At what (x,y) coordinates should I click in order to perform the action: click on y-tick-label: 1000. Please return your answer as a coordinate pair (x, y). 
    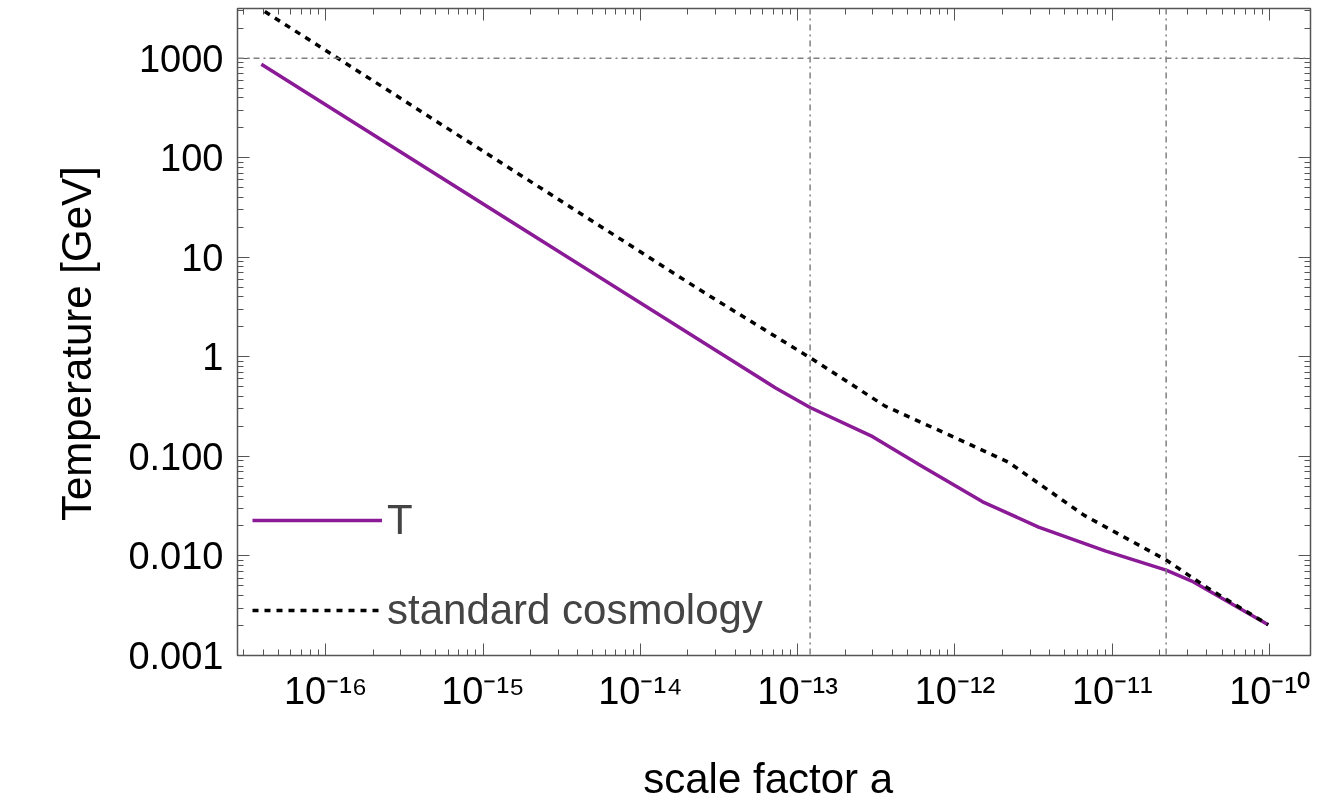
    Looking at the image, I should click on (181, 58).